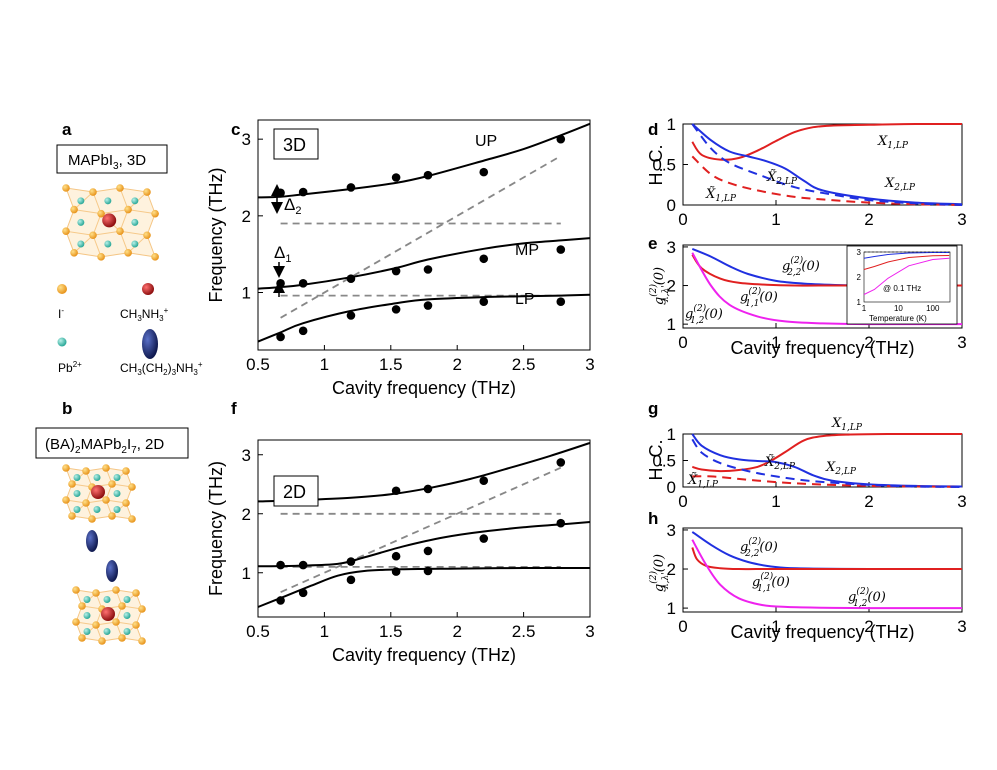 This screenshot has height=770, width=997. Describe the element at coordinates (827, 164) in the screenshot. I see `hc-curve-x2lp` at that location.